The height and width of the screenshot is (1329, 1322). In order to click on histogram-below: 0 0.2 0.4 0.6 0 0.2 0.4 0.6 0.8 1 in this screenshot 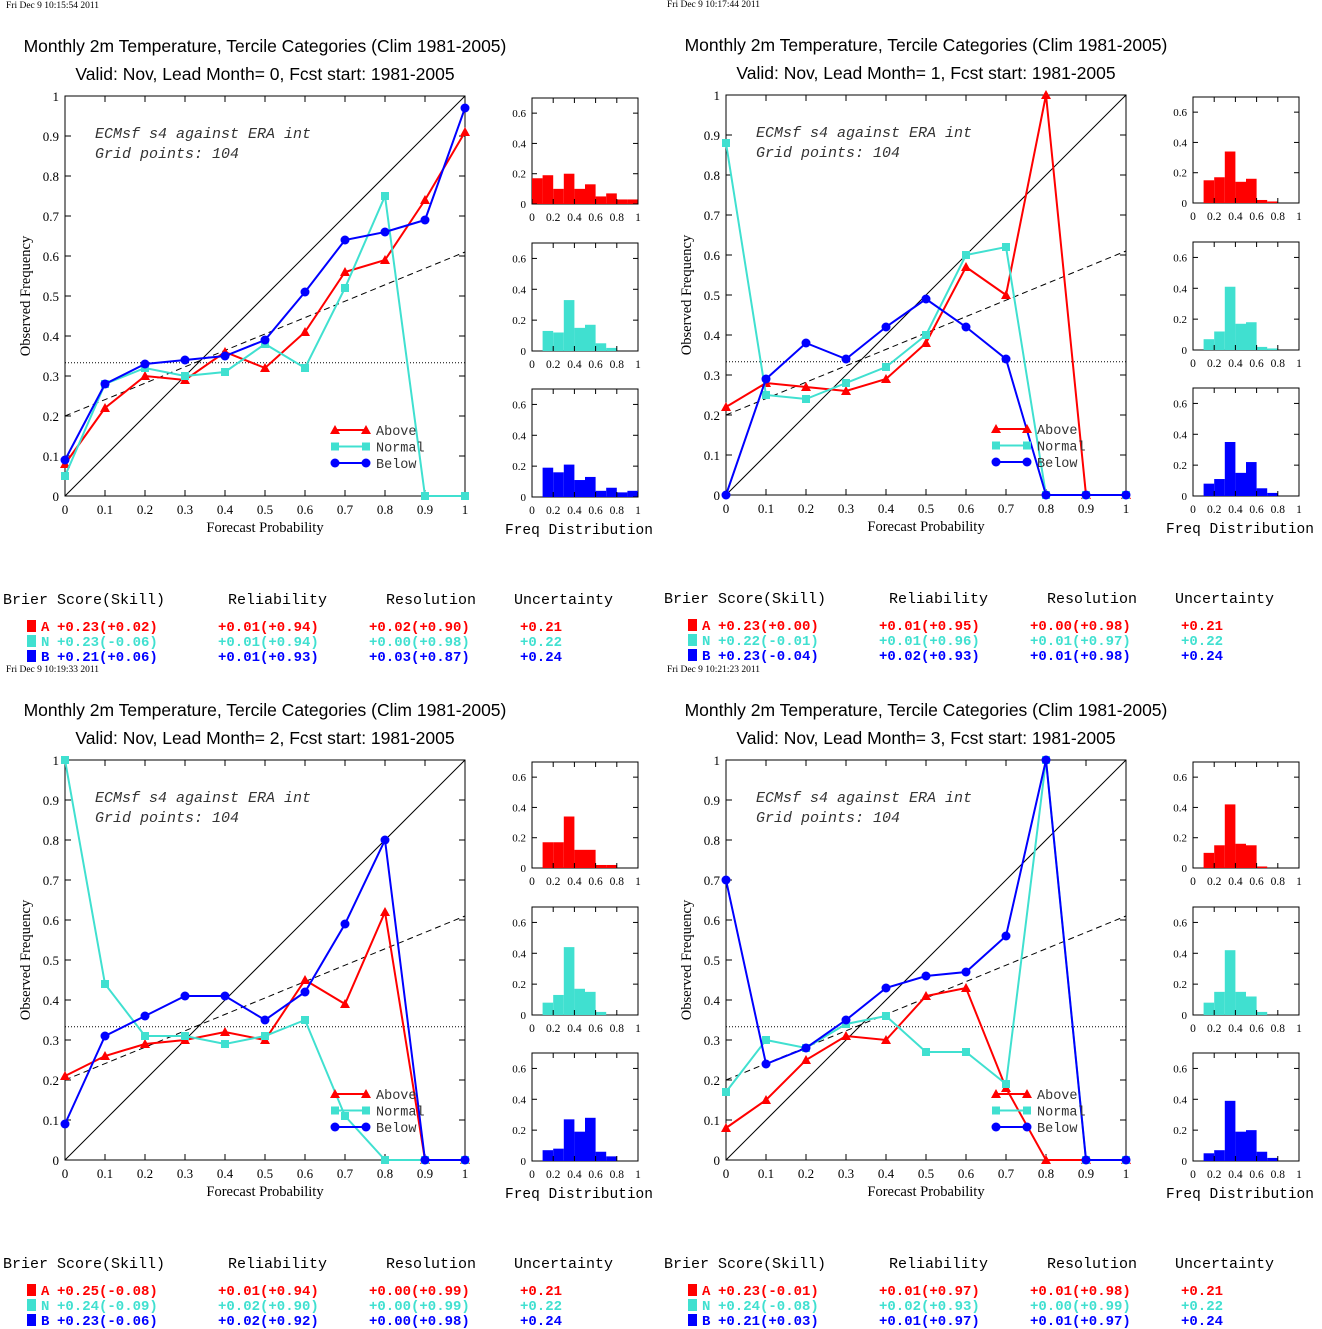, I will do `click(576, 452)`.